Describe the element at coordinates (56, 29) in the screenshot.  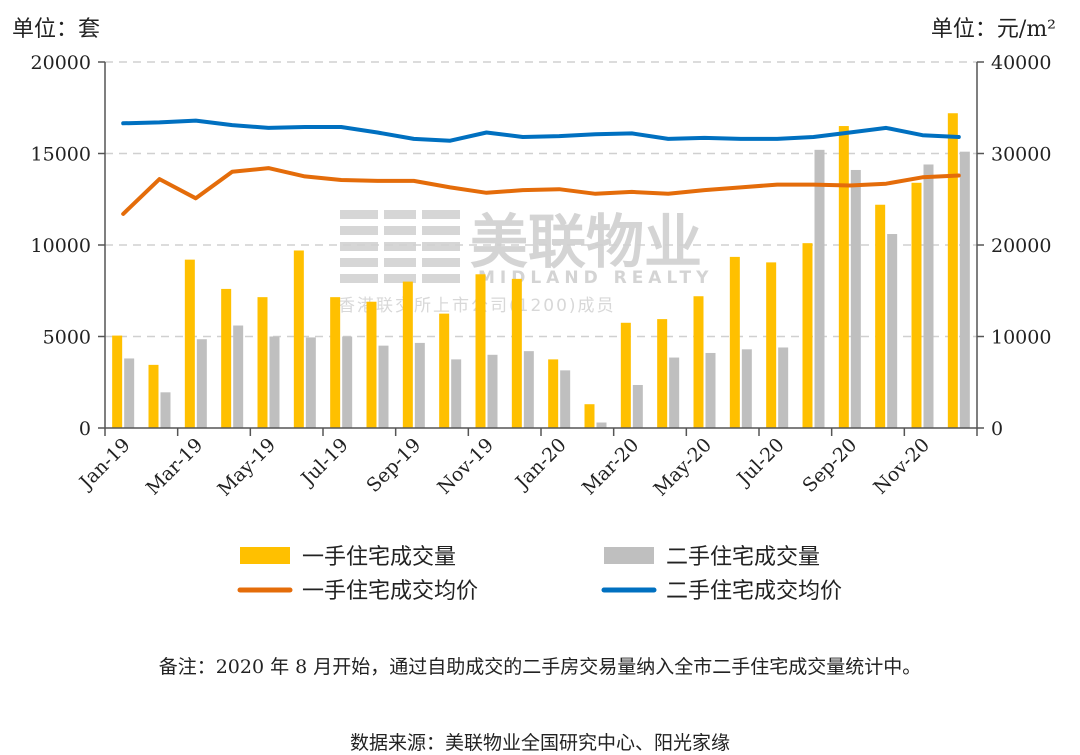
I see `left-axis-unit: 单位：套` at that location.